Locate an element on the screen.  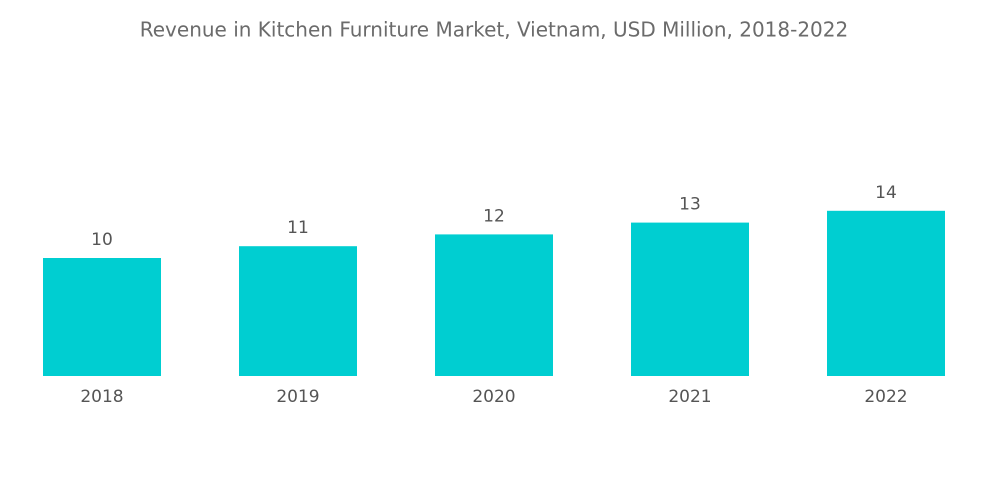
x-tick-label: 2022 is located at coordinates (885, 397).